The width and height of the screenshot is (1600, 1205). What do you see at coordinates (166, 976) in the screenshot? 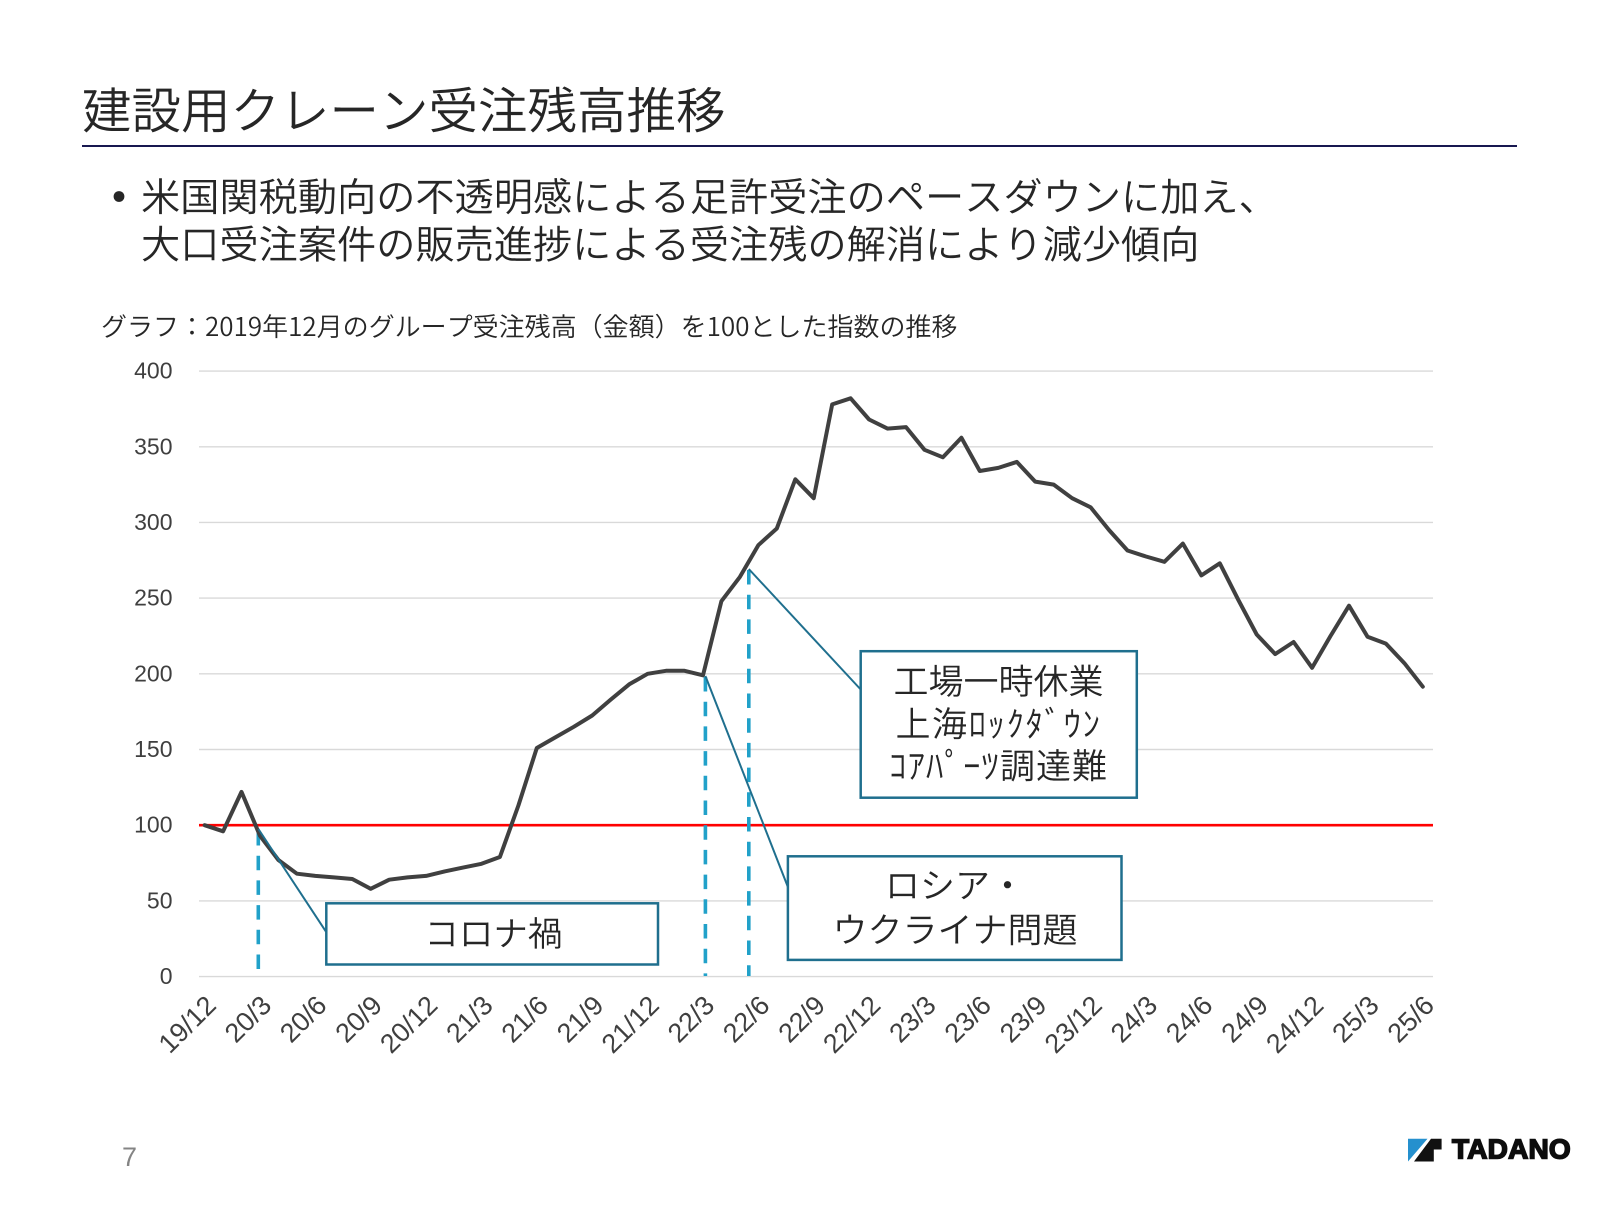
I see `svg-text: 0` at bounding box center [166, 976].